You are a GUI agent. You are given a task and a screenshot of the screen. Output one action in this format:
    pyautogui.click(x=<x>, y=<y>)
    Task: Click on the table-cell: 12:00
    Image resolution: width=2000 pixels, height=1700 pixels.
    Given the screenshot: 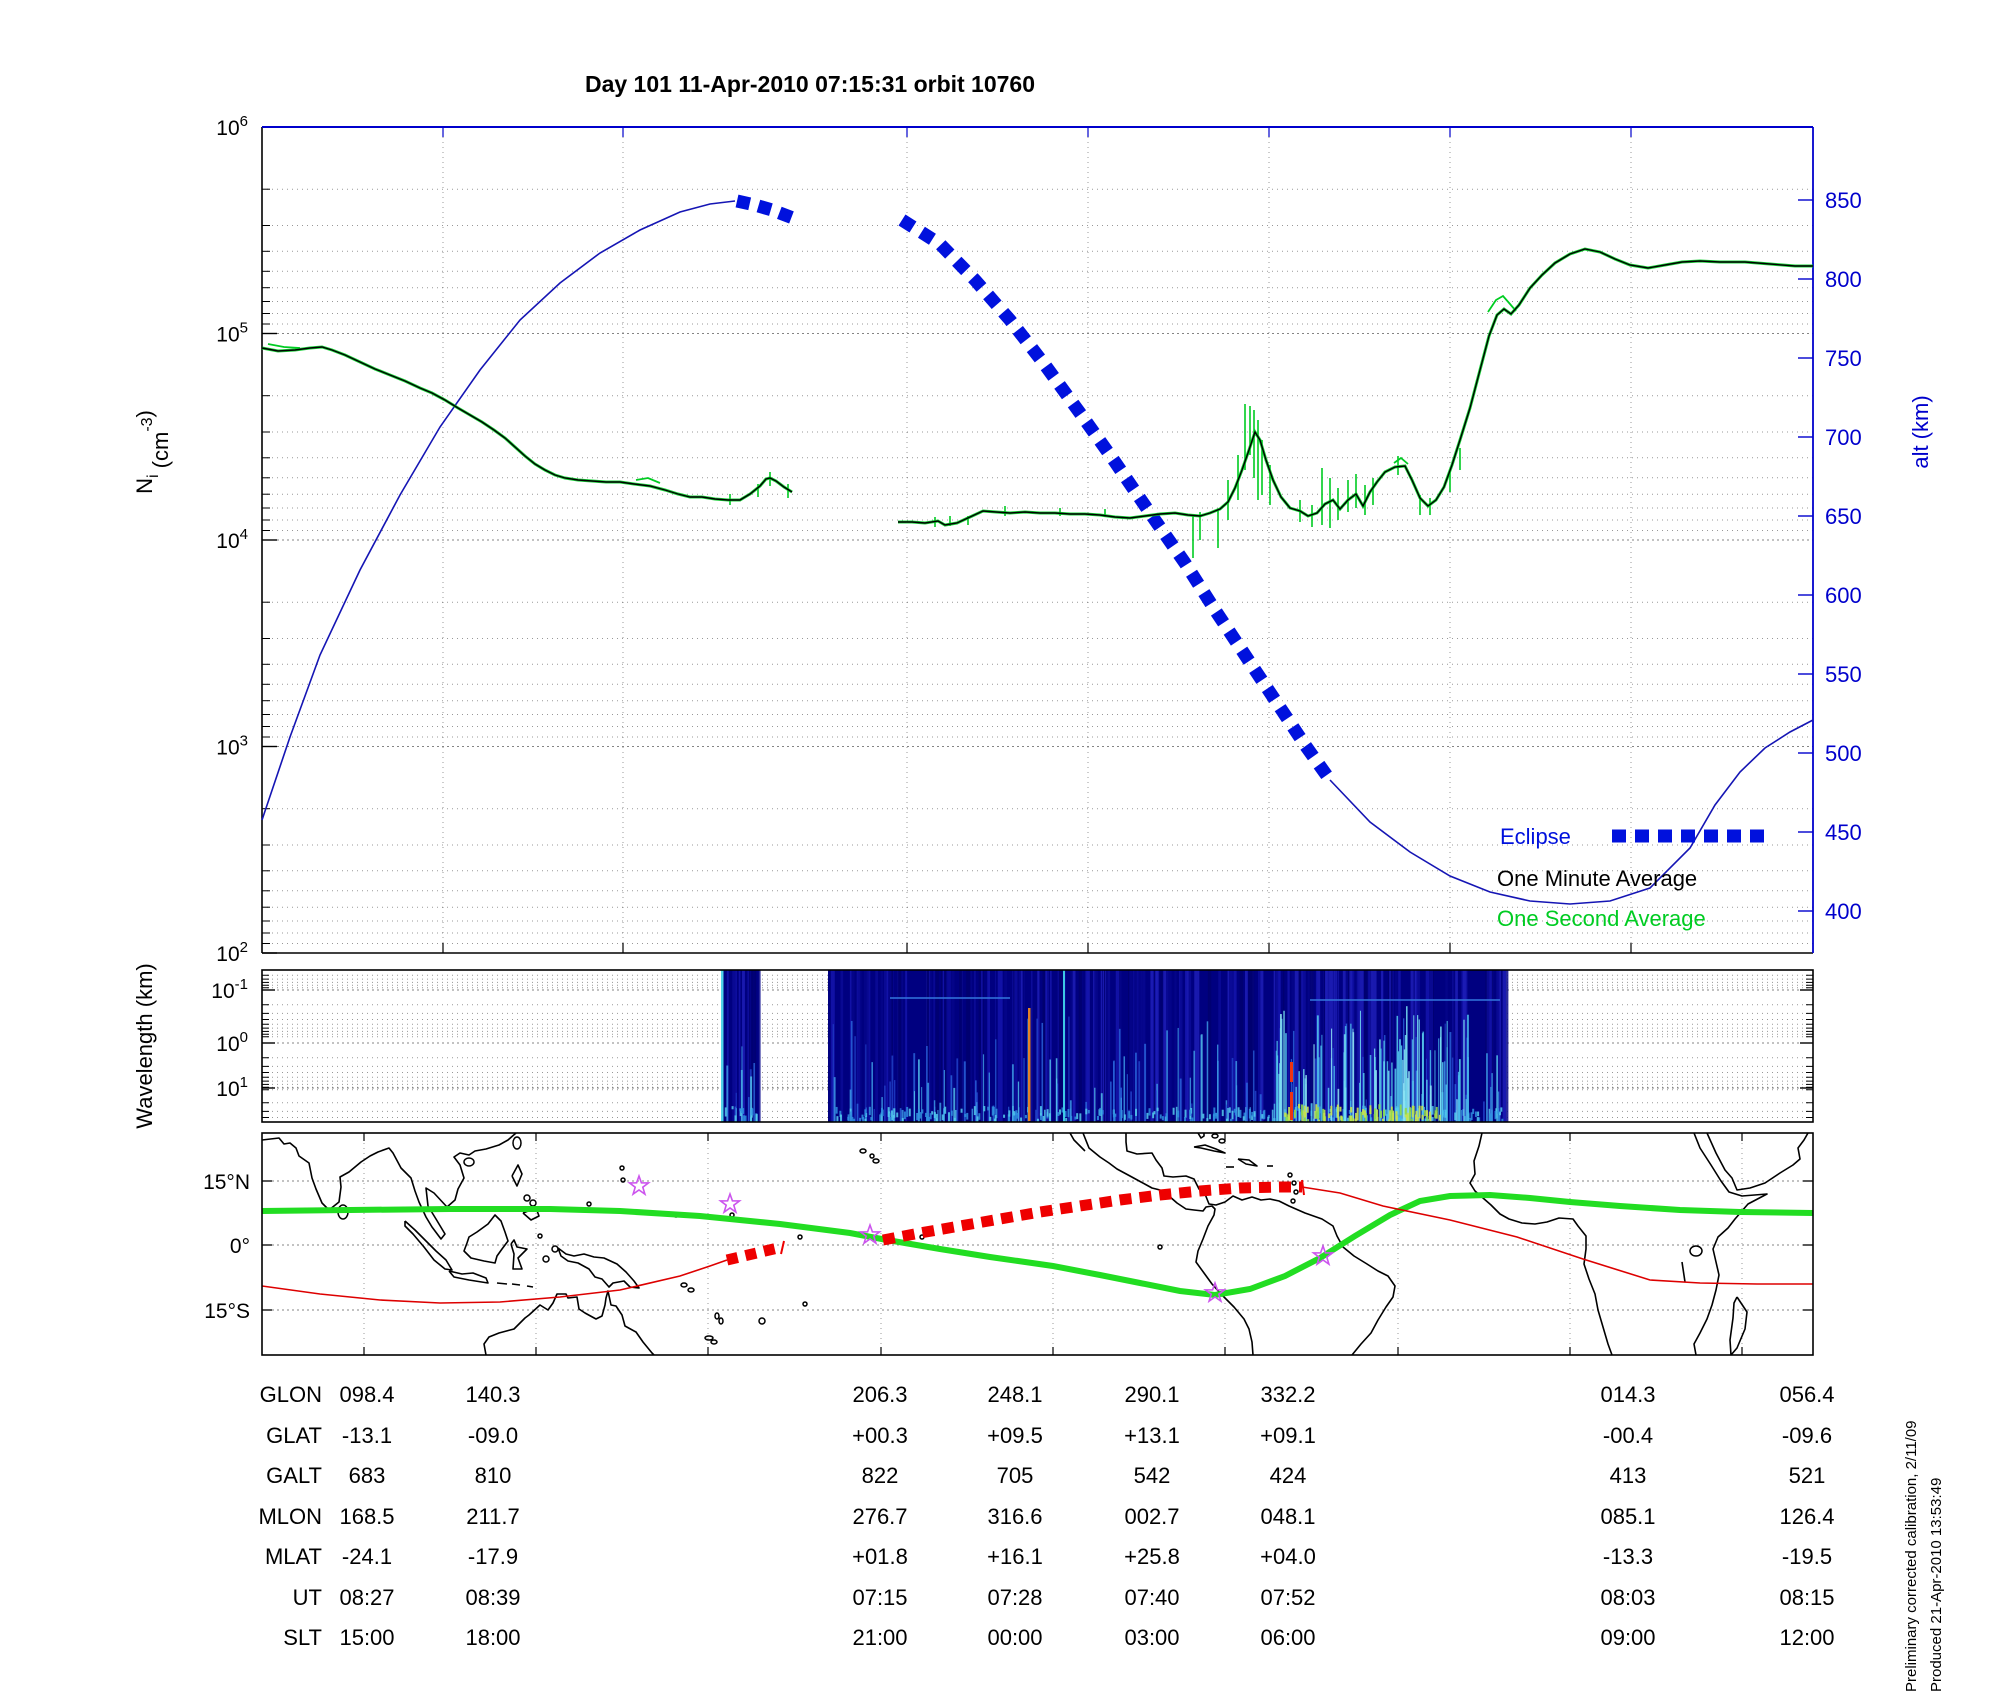 What is the action you would take?
    pyautogui.click(x=1806, y=1637)
    